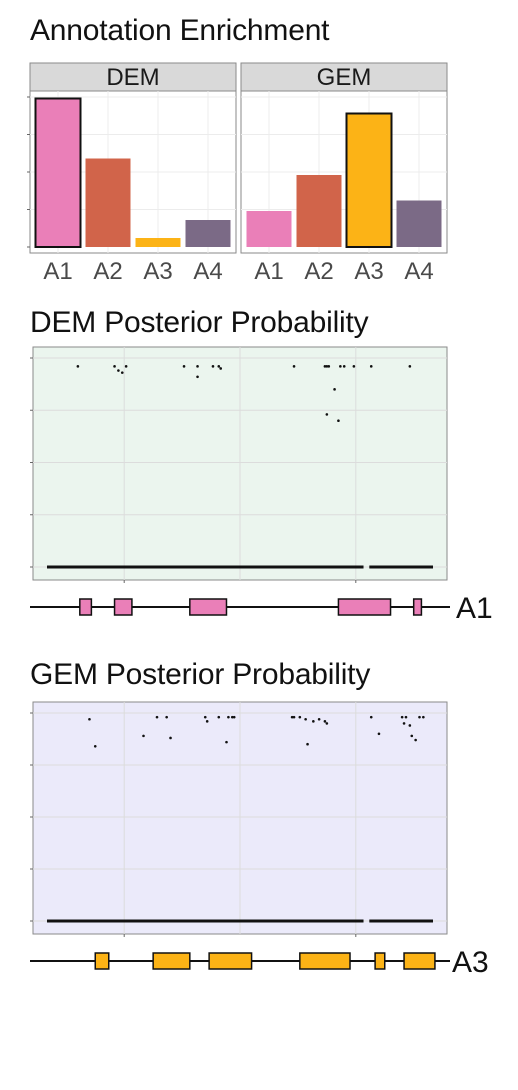 This screenshot has width=518, height=1090. Describe the element at coordinates (419, 223) in the screenshot. I see `bar-gem-a4` at that location.